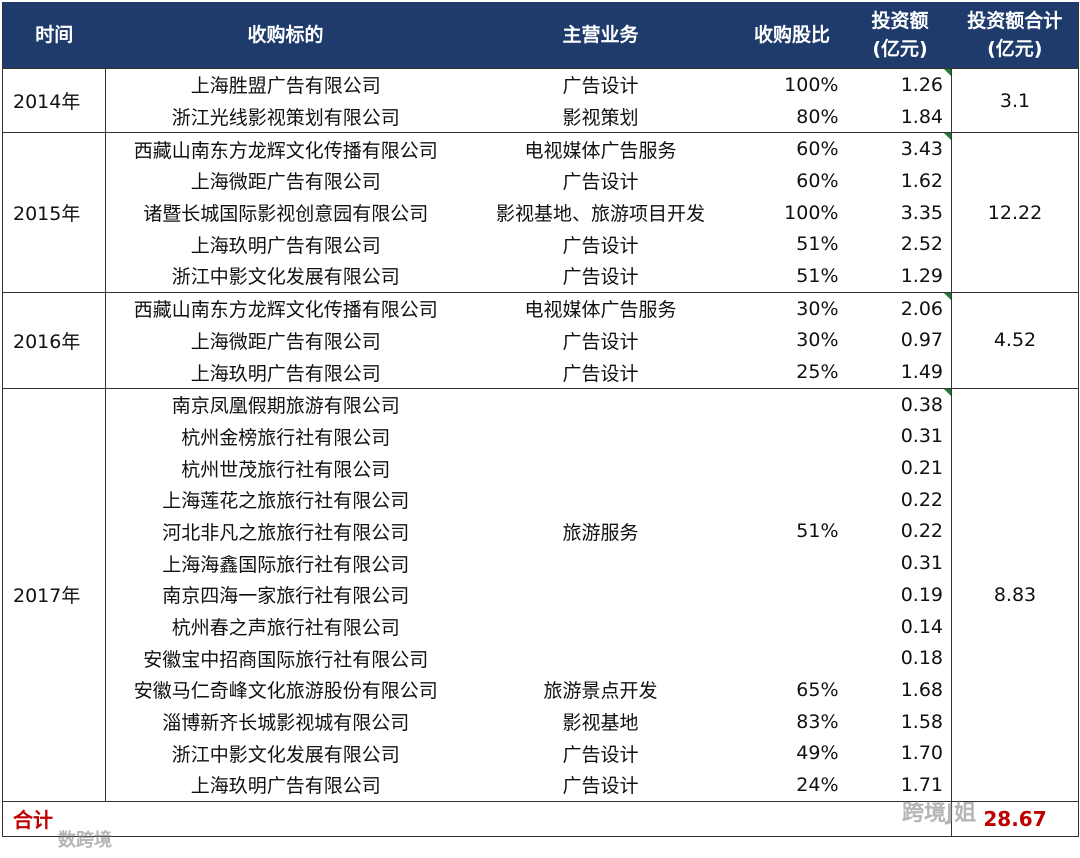 Image resolution: width=1080 pixels, height=858 pixels. What do you see at coordinates (600, 691) in the screenshot?
I see `business-cell: 旅游景点开发` at bounding box center [600, 691].